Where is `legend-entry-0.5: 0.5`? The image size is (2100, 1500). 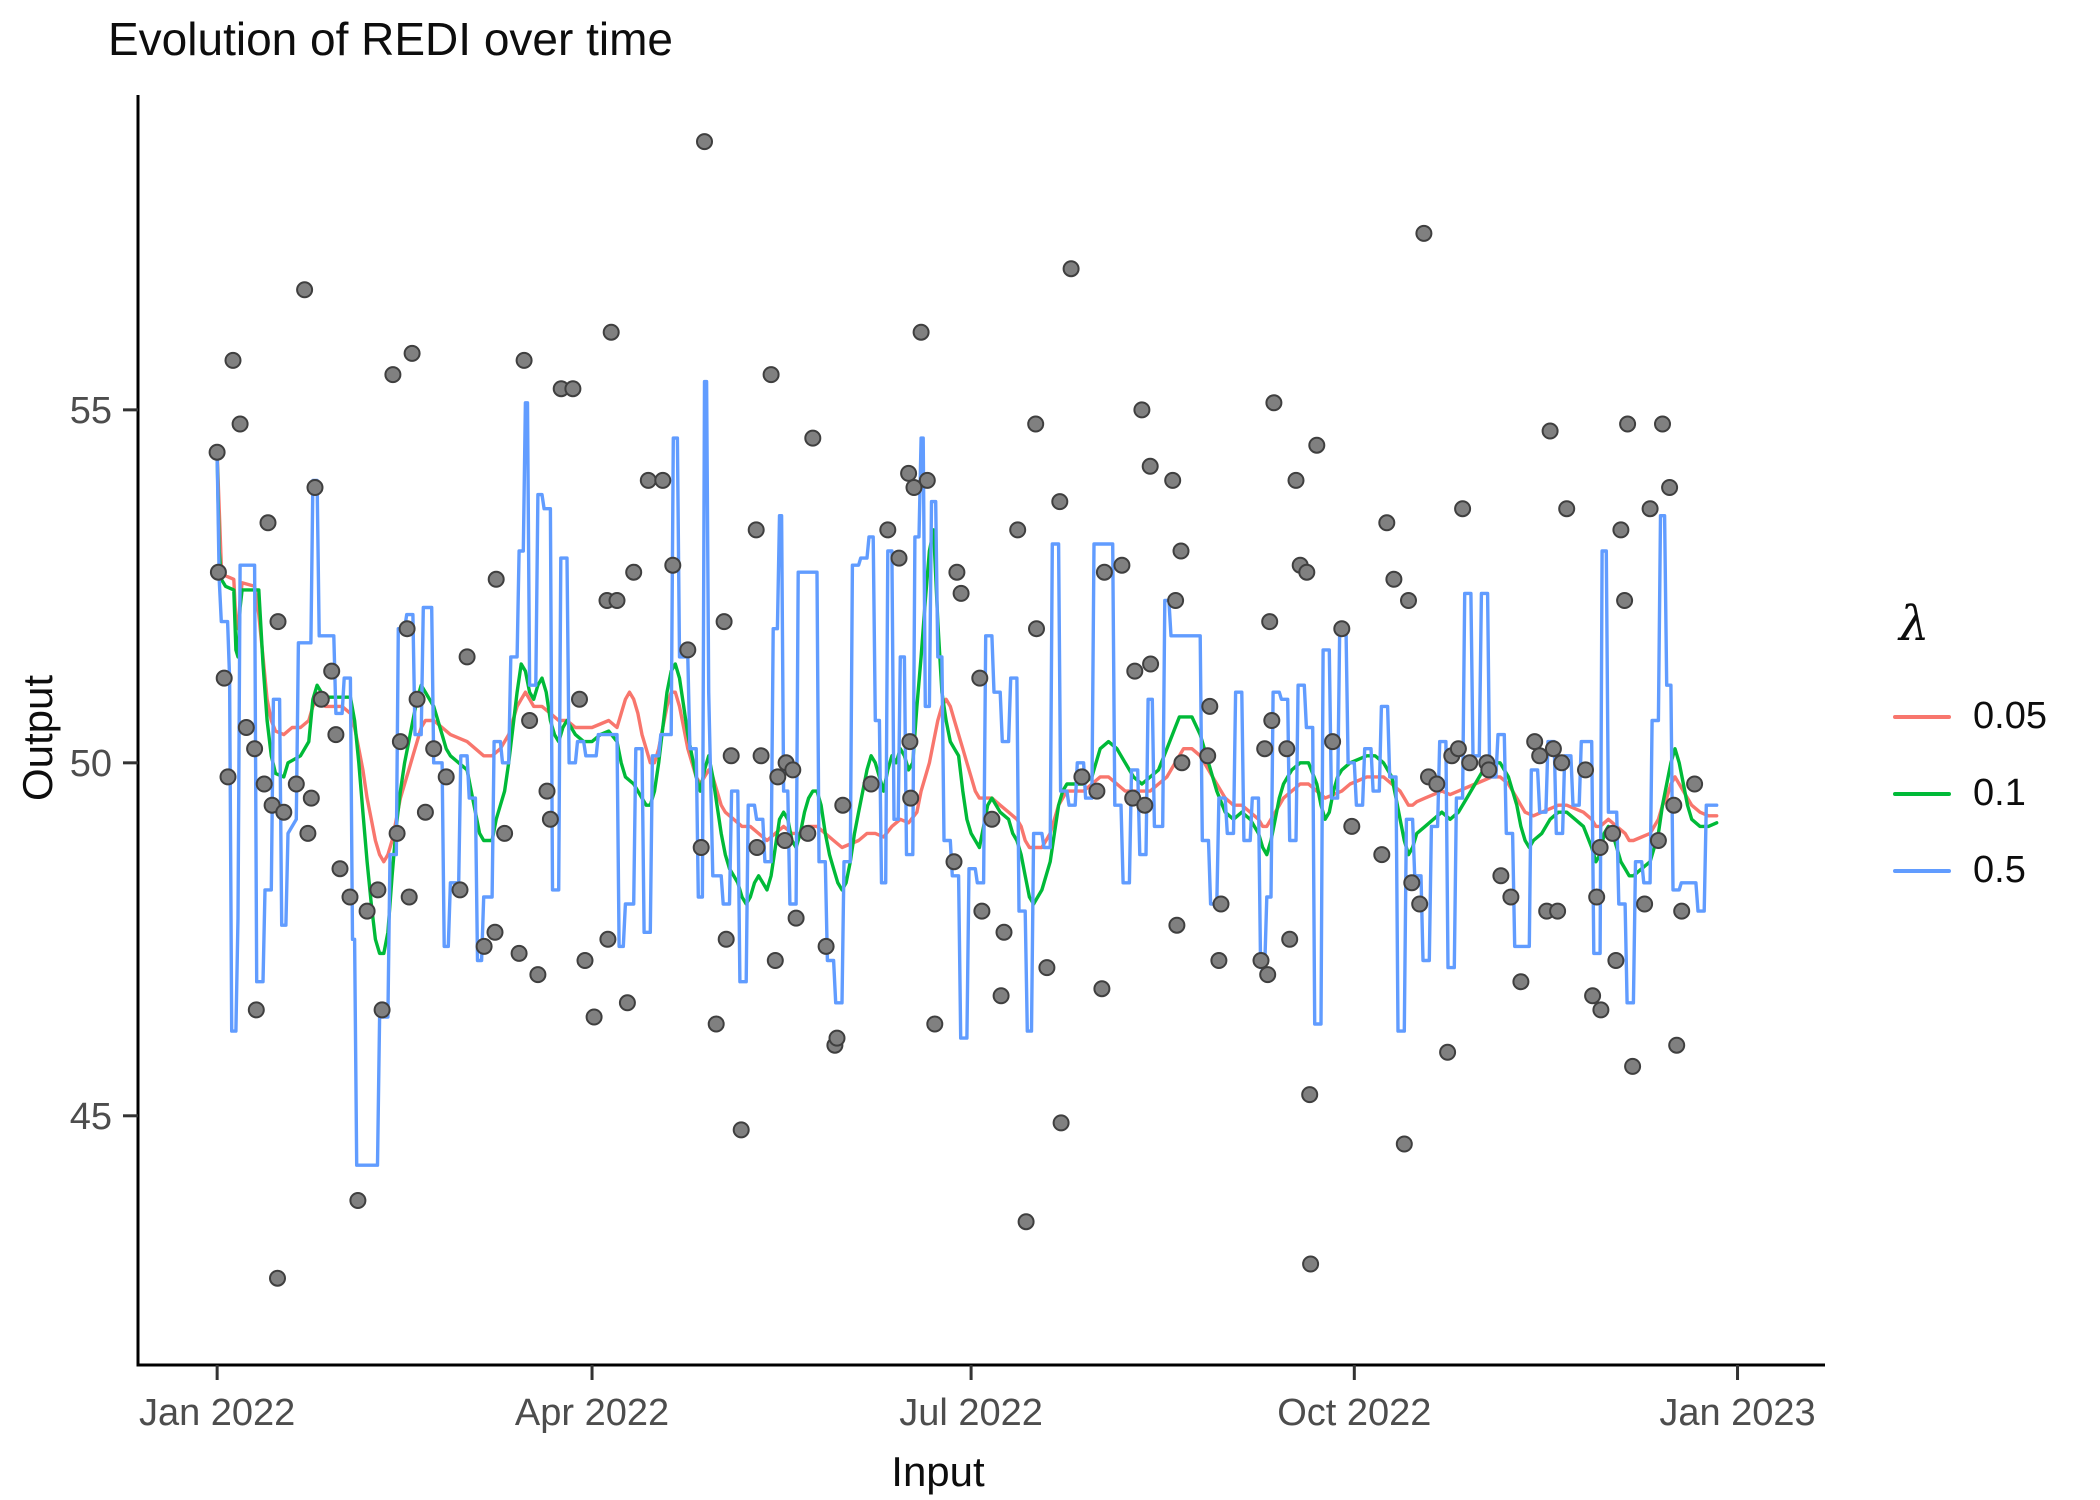 legend-entry-0.5: 0.5 is located at coordinates (1970, 870).